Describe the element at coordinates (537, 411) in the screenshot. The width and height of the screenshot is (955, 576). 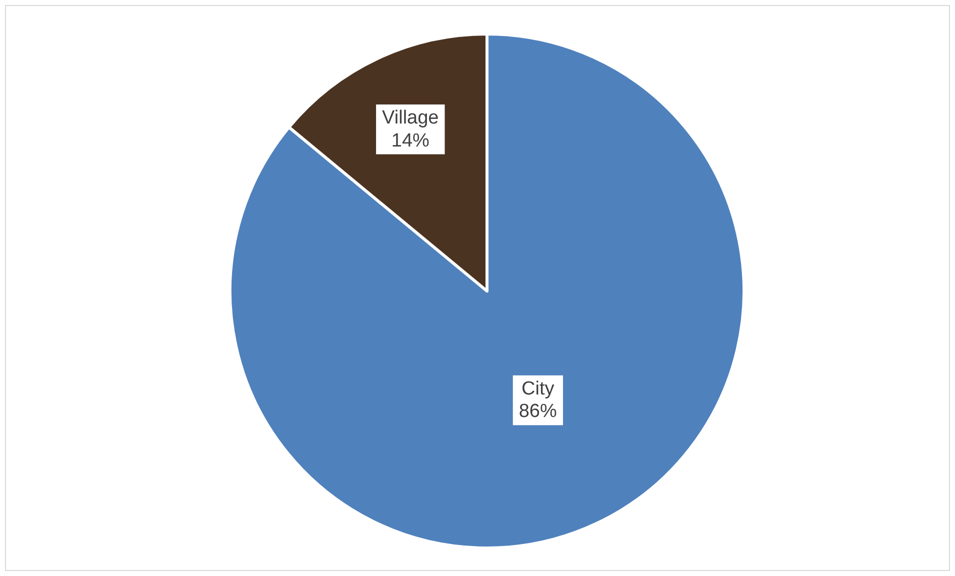
I see `data-label: 86%` at that location.